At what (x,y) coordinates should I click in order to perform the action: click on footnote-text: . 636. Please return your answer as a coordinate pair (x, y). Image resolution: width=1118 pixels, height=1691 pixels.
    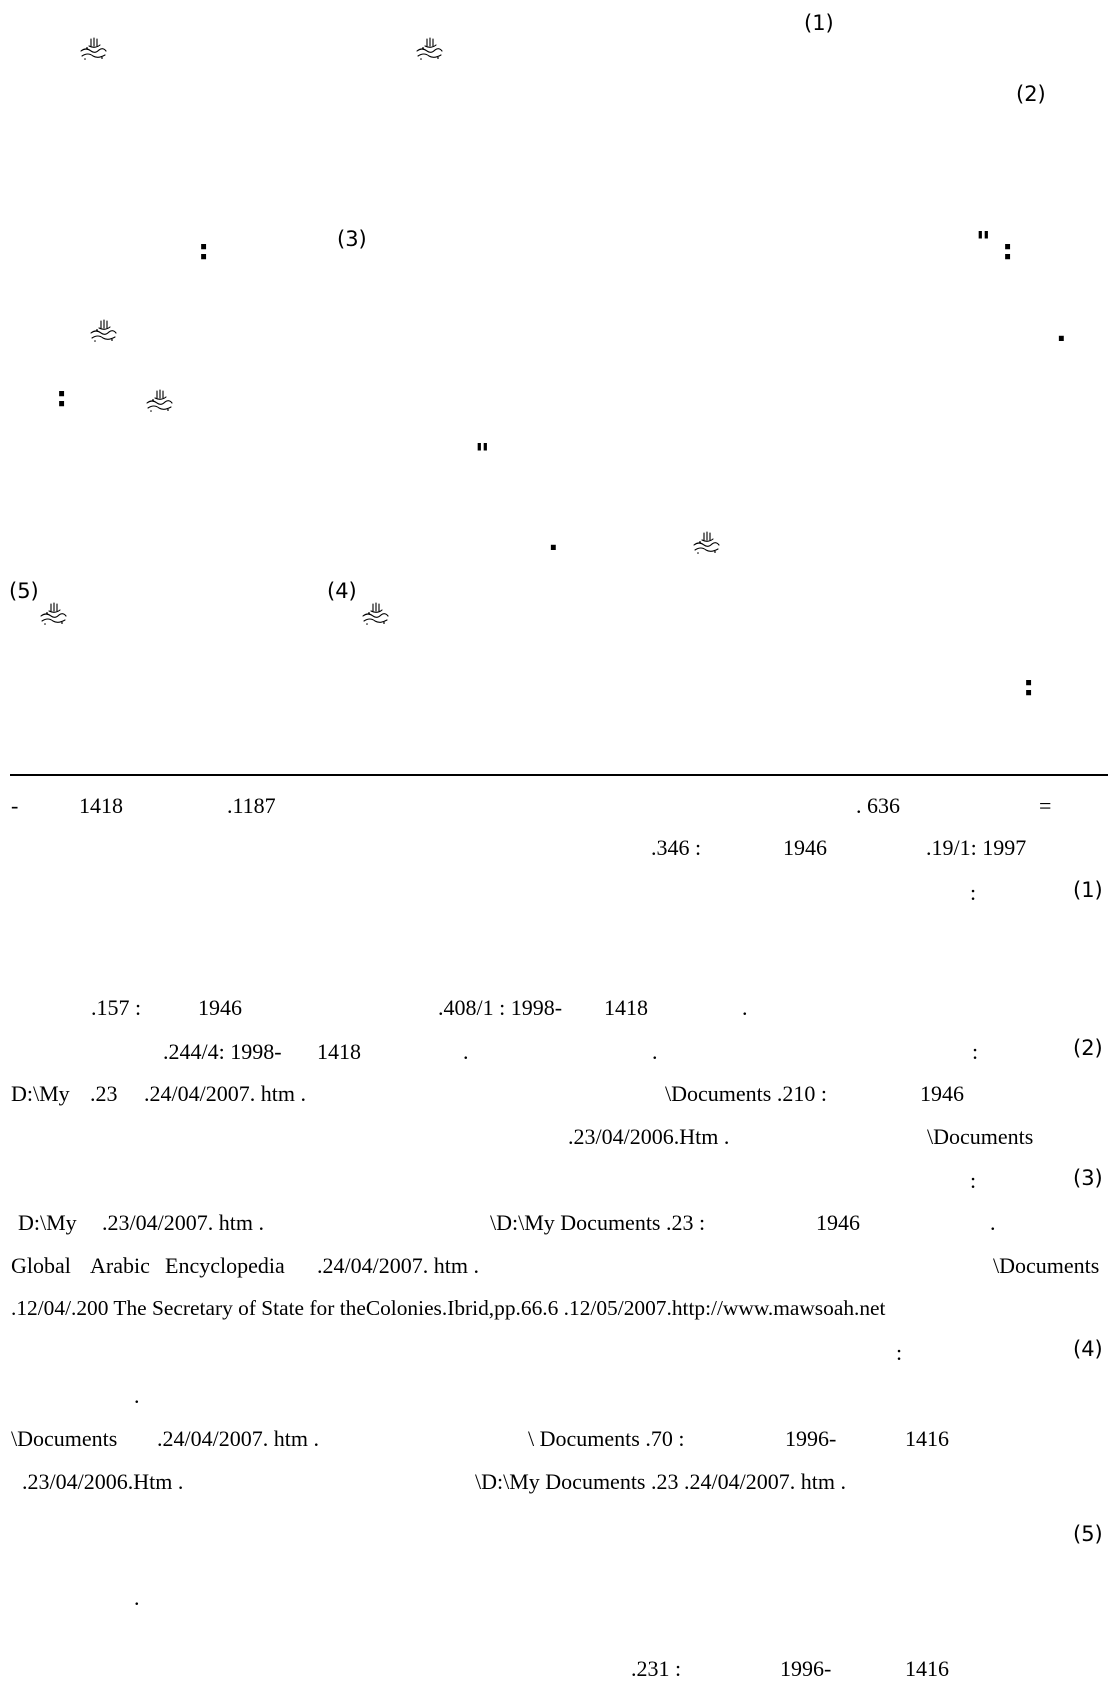
    Looking at the image, I should click on (878, 805).